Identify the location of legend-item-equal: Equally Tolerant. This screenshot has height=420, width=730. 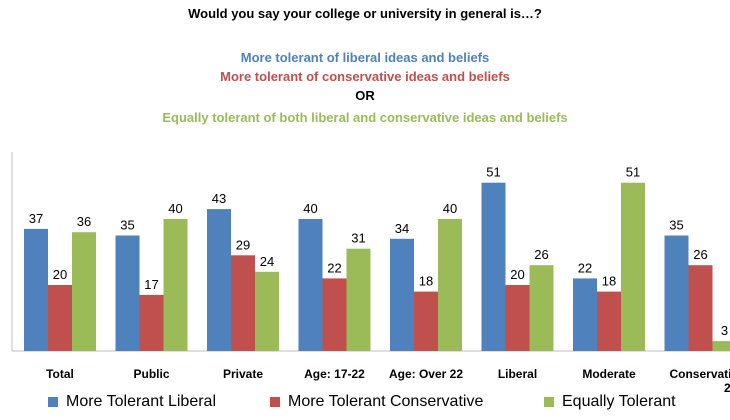
(610, 402).